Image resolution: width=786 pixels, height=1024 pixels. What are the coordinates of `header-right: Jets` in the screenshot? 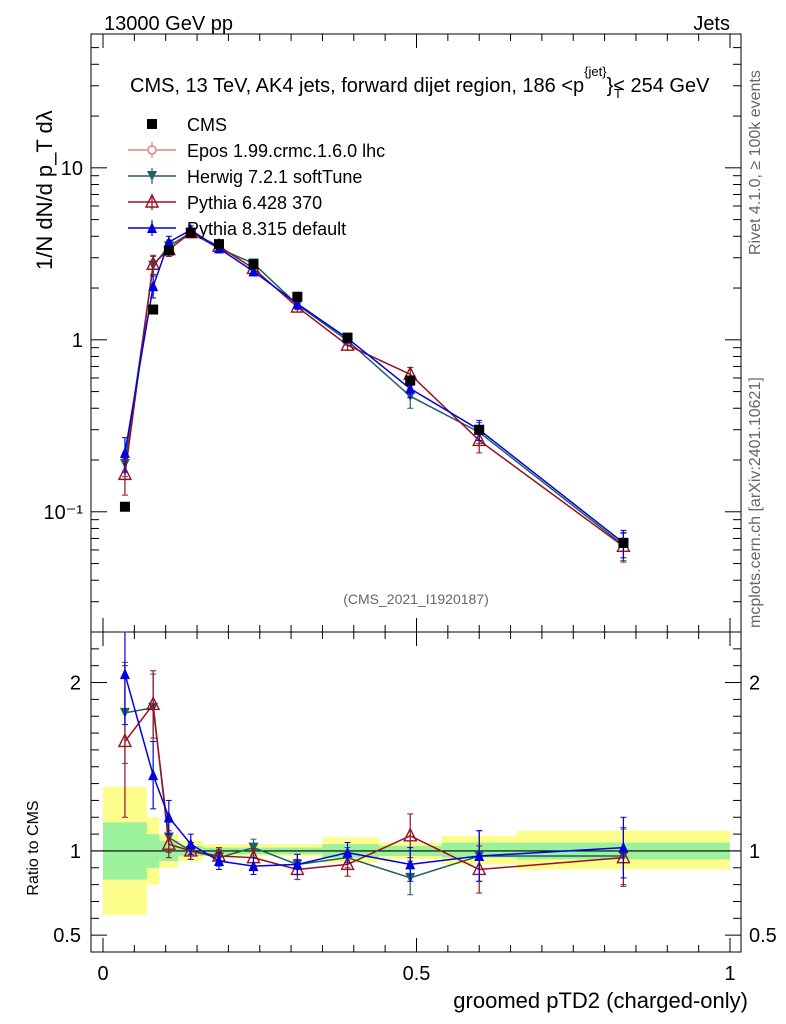 It's located at (711, 24).